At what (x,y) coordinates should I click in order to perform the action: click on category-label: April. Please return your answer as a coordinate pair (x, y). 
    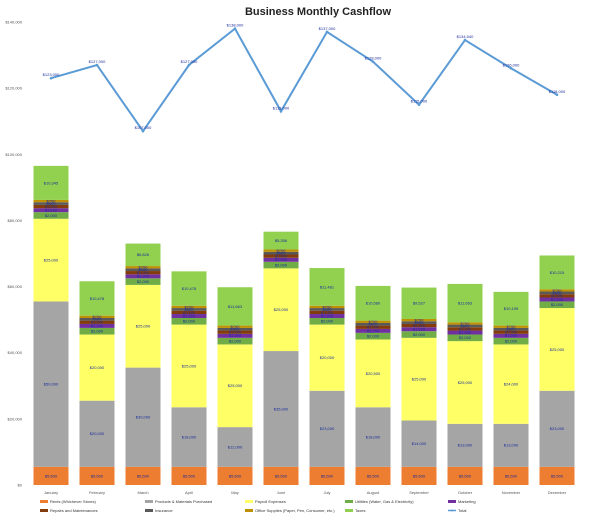
    Looking at the image, I should click on (189, 492).